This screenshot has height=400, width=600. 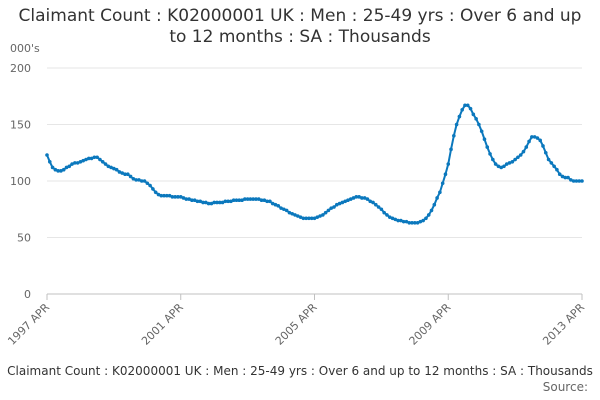 What do you see at coordinates (563, 324) in the screenshot?
I see `x-tick-label: 2013 APR` at bounding box center [563, 324].